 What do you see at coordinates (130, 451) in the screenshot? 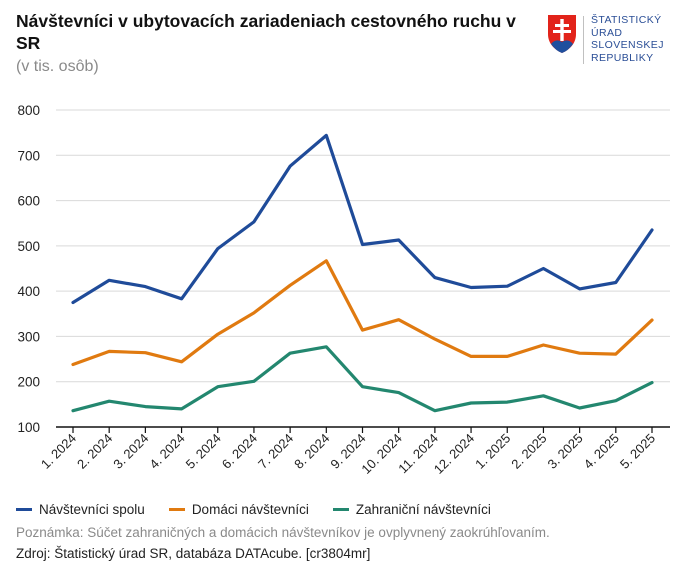
I see `x-tick-label-2: 3. 2024` at bounding box center [130, 451].